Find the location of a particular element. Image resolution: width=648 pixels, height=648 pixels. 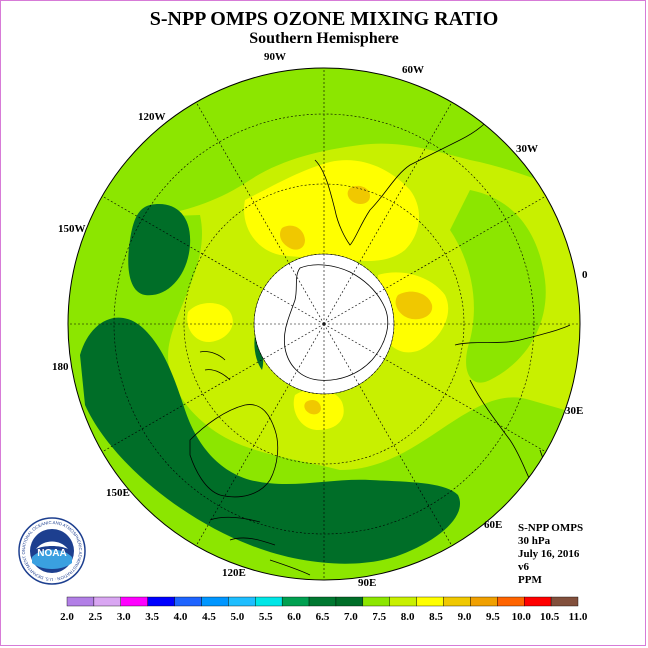

colorbar-tick-label: 8.5 is located at coordinates (436, 617).